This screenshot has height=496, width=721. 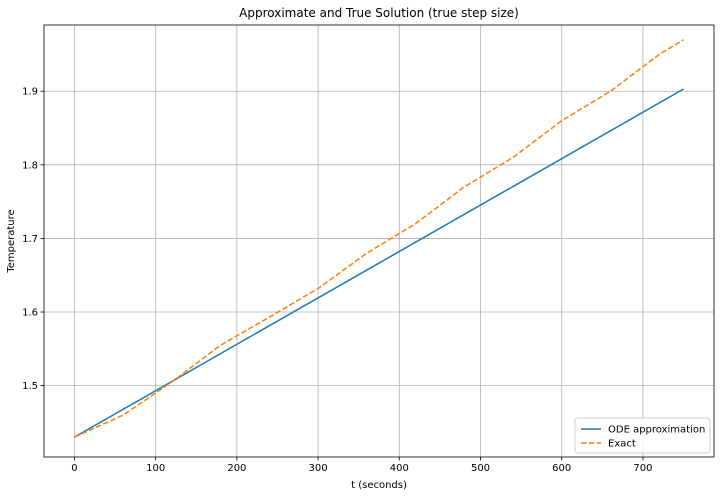 What do you see at coordinates (74, 468) in the screenshot?
I see `x-tick-label: 0` at bounding box center [74, 468].